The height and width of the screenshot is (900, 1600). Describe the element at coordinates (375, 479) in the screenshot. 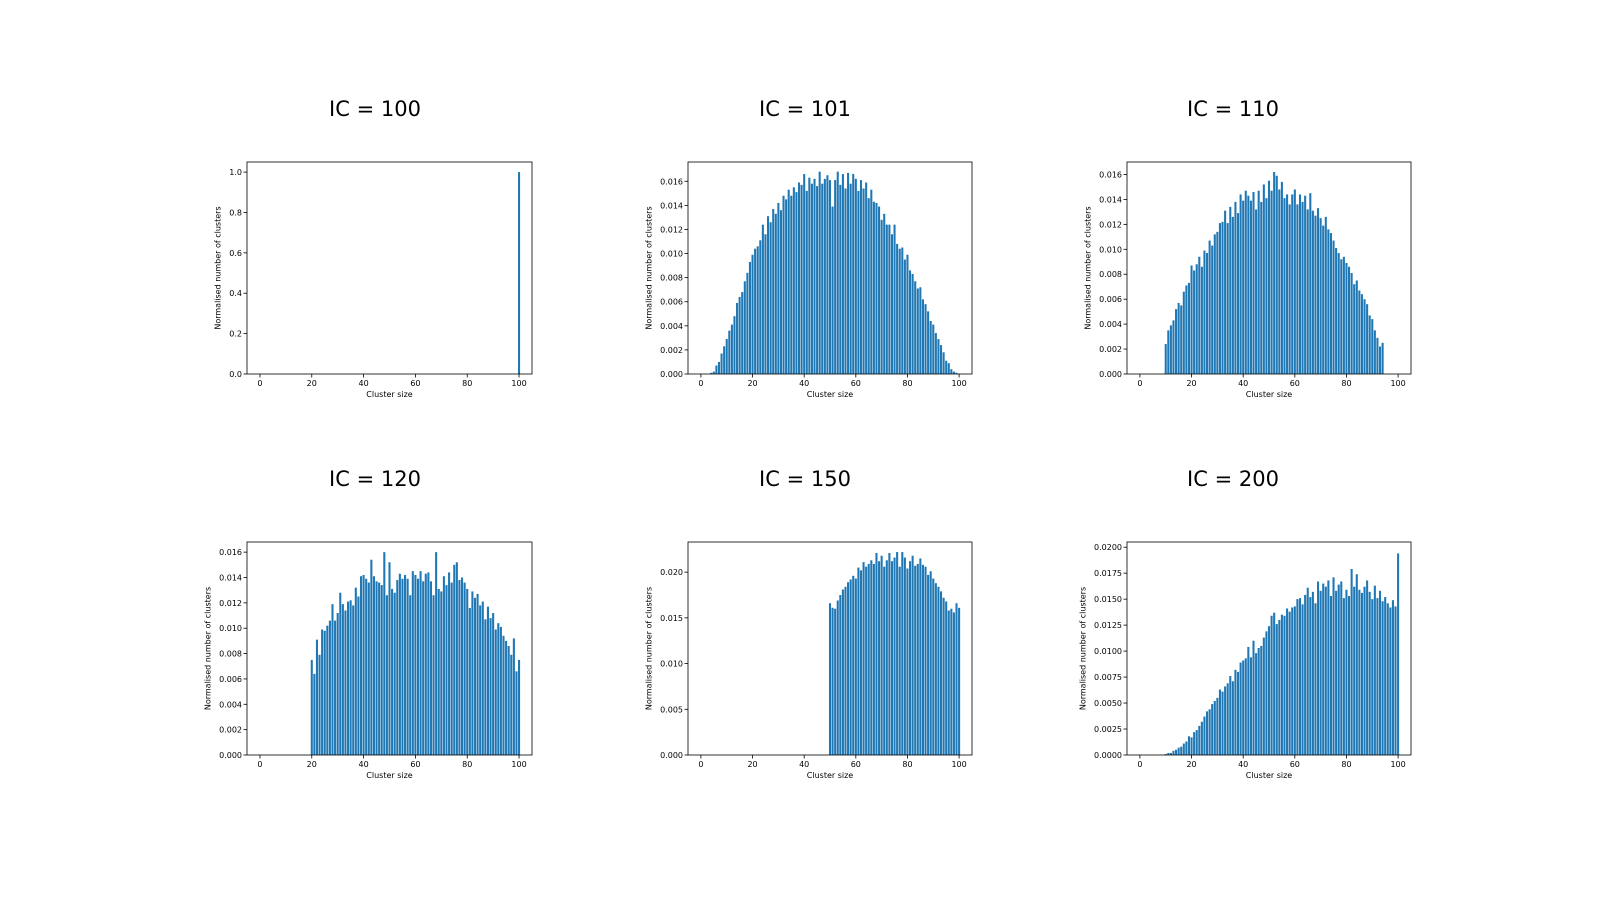

I see `chart-title-ic-120: IC = 120` at that location.